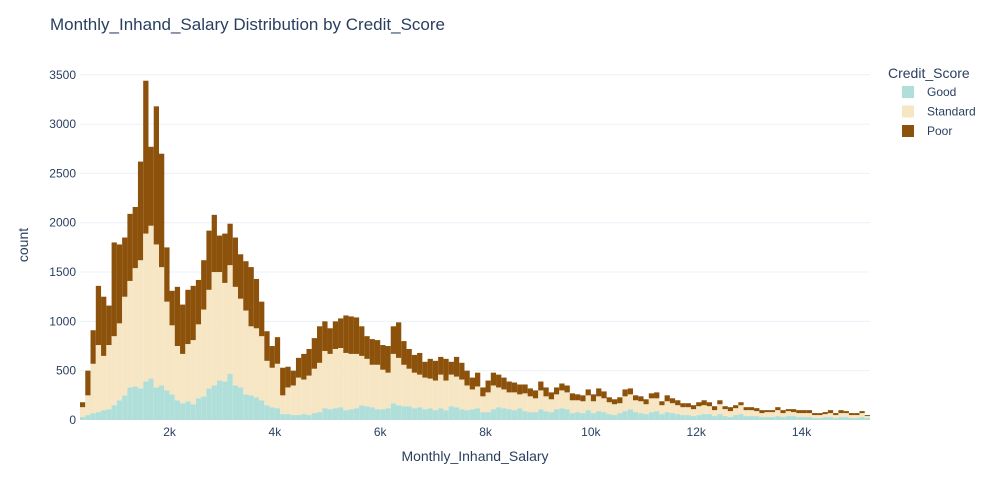  What do you see at coordinates (66, 371) in the screenshot?
I see `y-tick-label: 500` at bounding box center [66, 371].